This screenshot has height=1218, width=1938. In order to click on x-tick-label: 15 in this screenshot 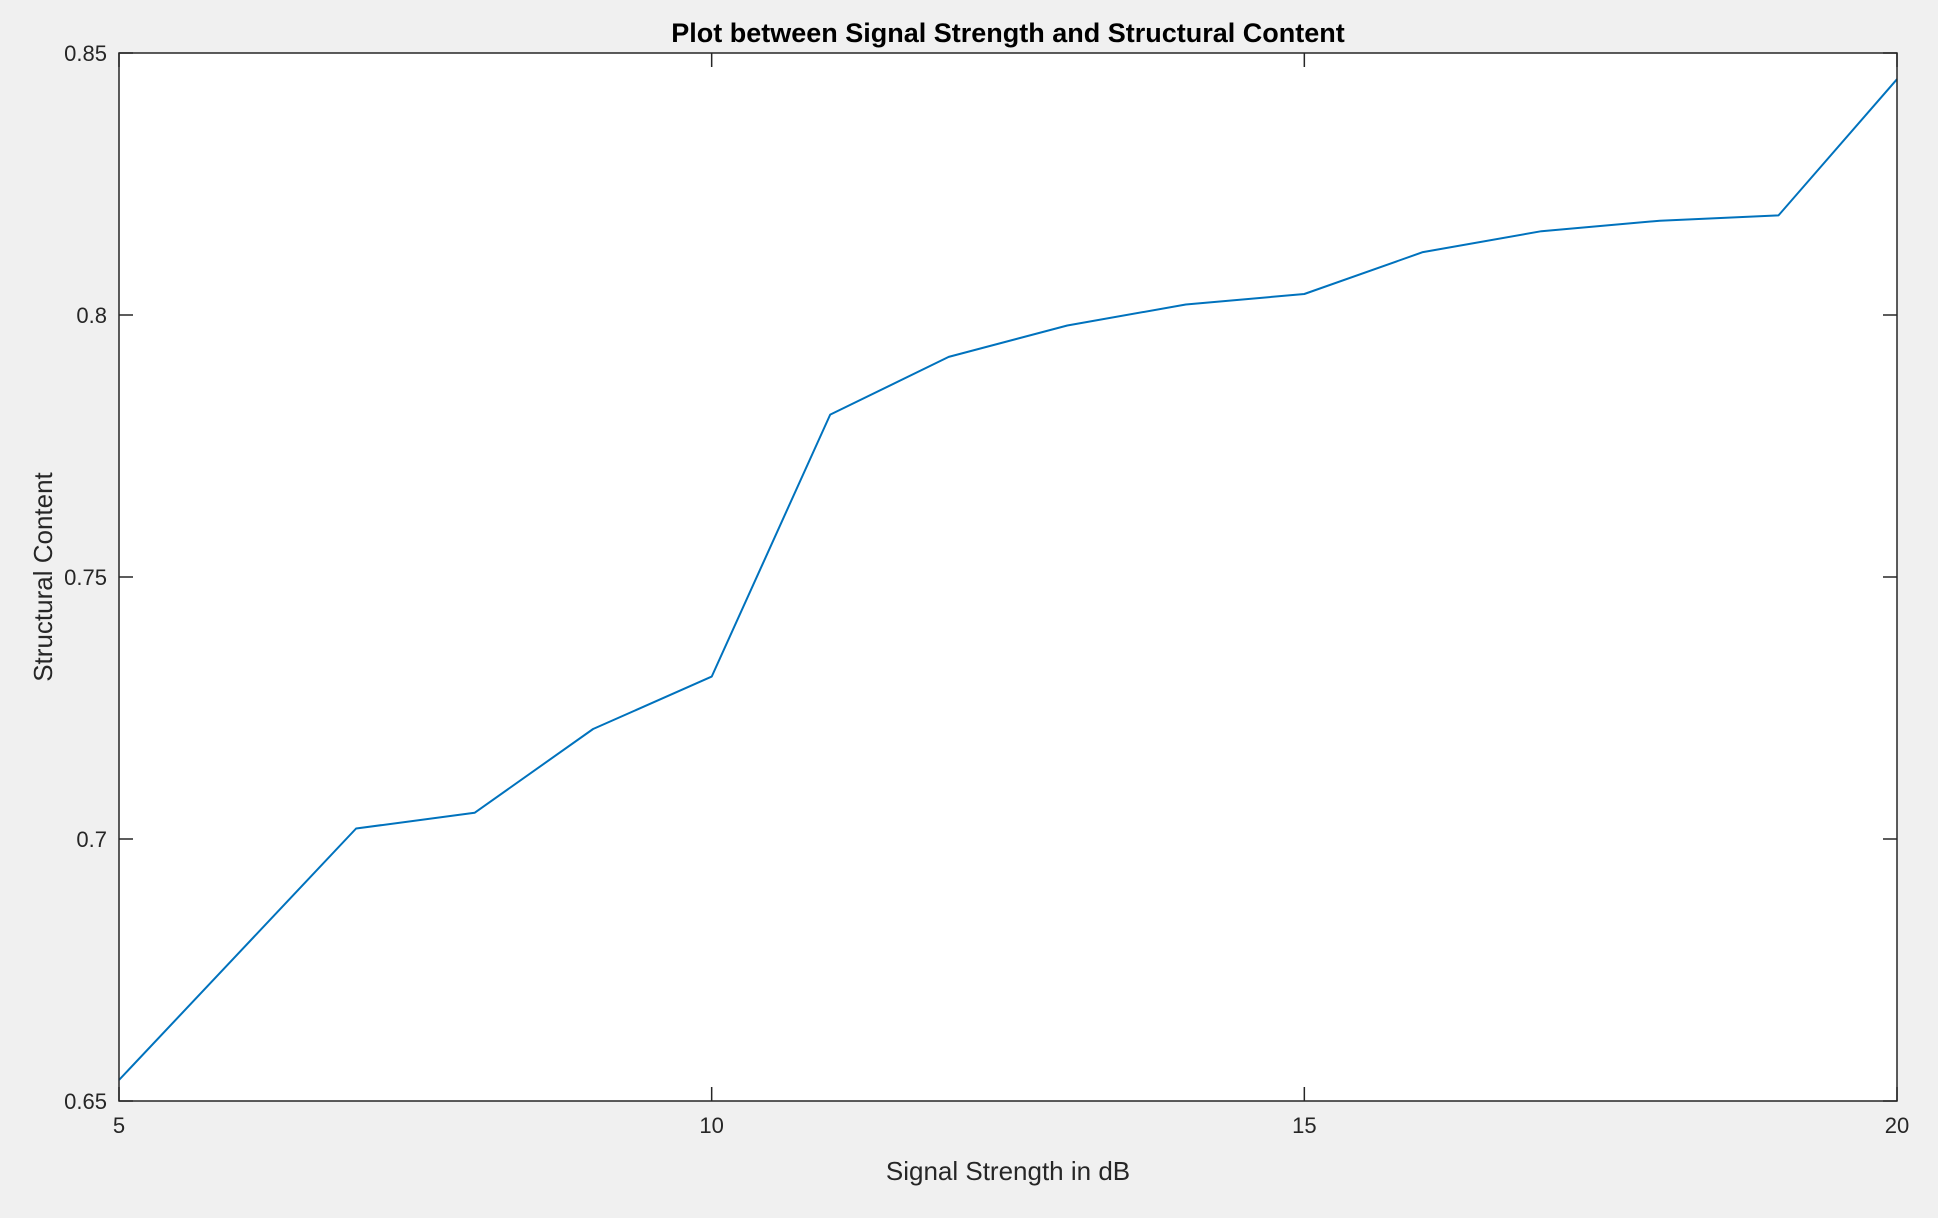, I will do `click(1304, 1125)`.